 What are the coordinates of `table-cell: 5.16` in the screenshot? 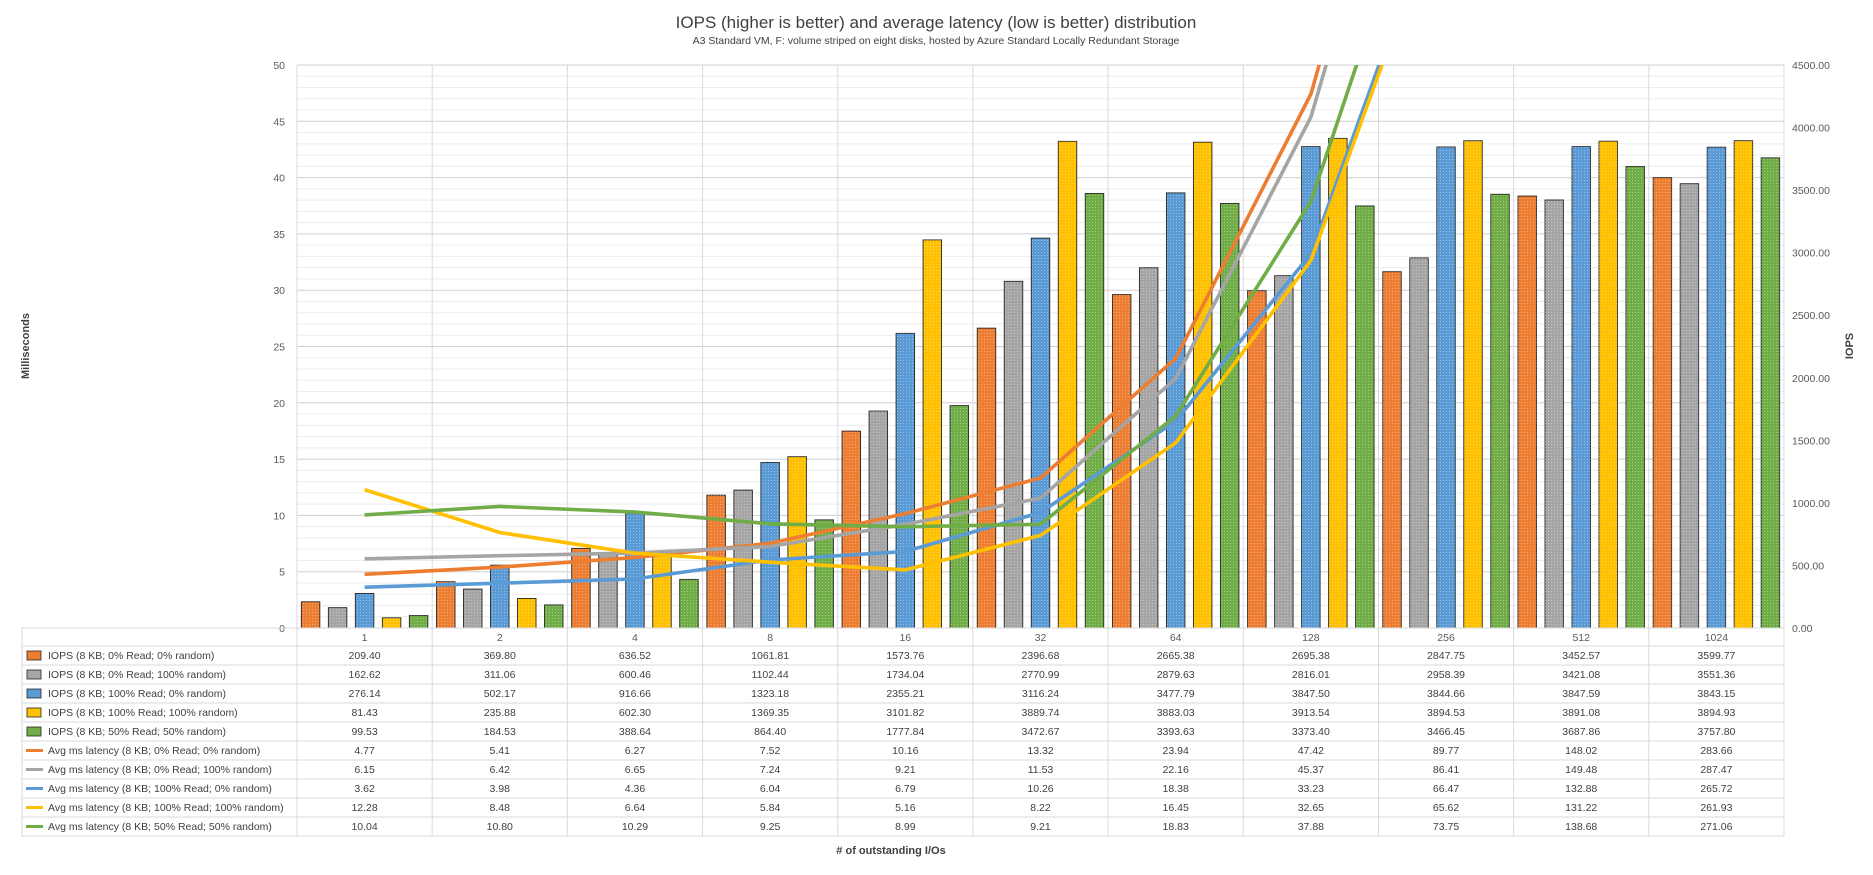 It's located at (905, 808).